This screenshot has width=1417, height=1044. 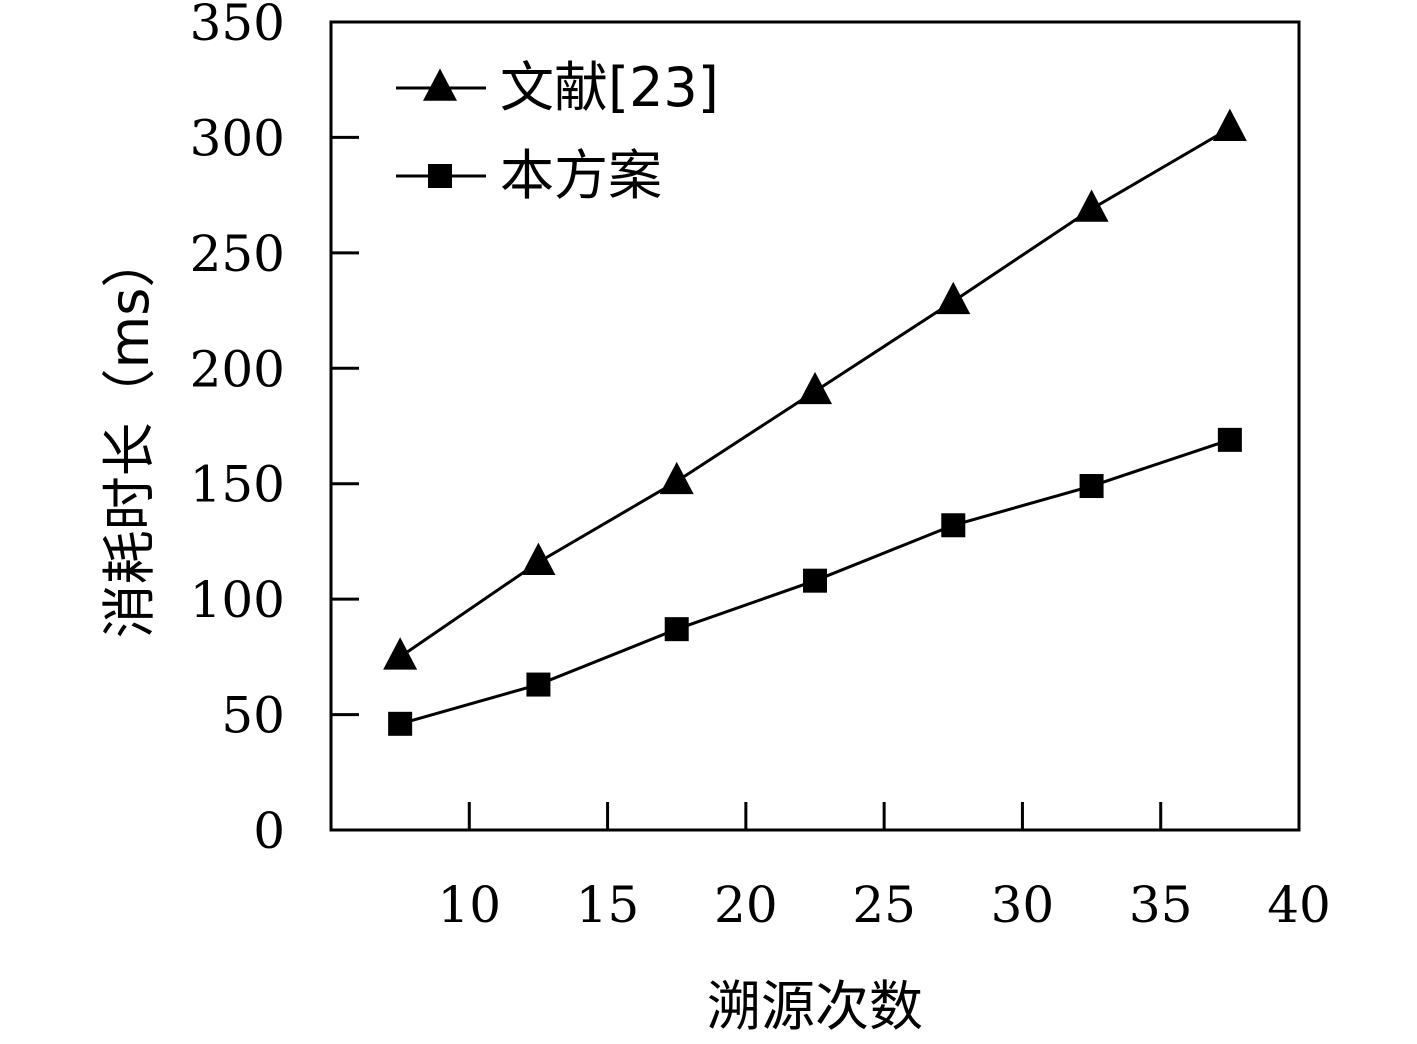 What do you see at coordinates (274, 430) in the screenshot?
I see `y-axis-ticks: 0 50 100 150 200 250 300 350` at bounding box center [274, 430].